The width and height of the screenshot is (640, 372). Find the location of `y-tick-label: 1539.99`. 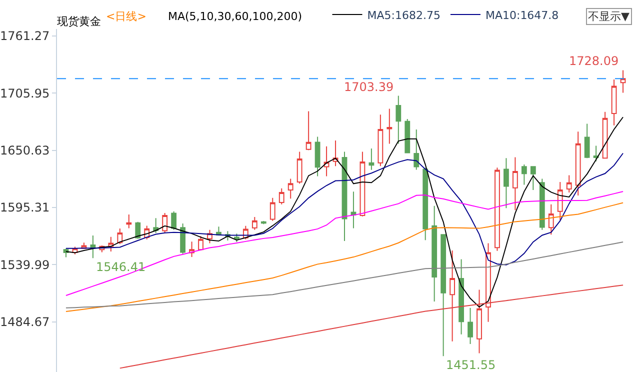

y-tick-label: 1539.99 is located at coordinates (25, 265).